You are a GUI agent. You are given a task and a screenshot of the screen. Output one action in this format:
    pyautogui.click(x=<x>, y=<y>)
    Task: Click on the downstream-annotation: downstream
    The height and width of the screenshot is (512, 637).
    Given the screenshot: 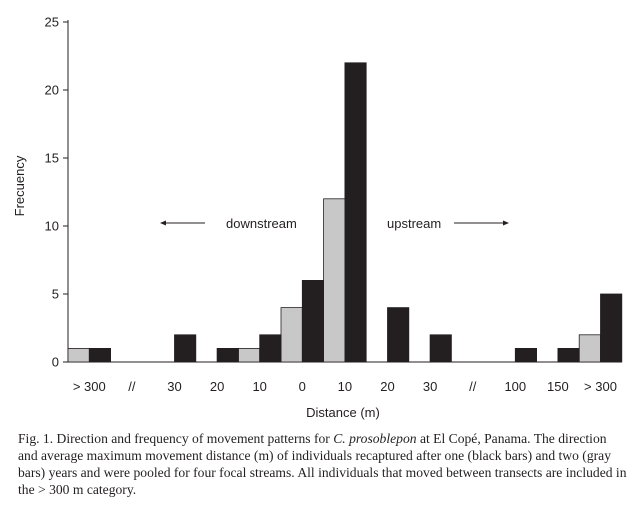 What is the action you would take?
    pyautogui.click(x=228, y=223)
    